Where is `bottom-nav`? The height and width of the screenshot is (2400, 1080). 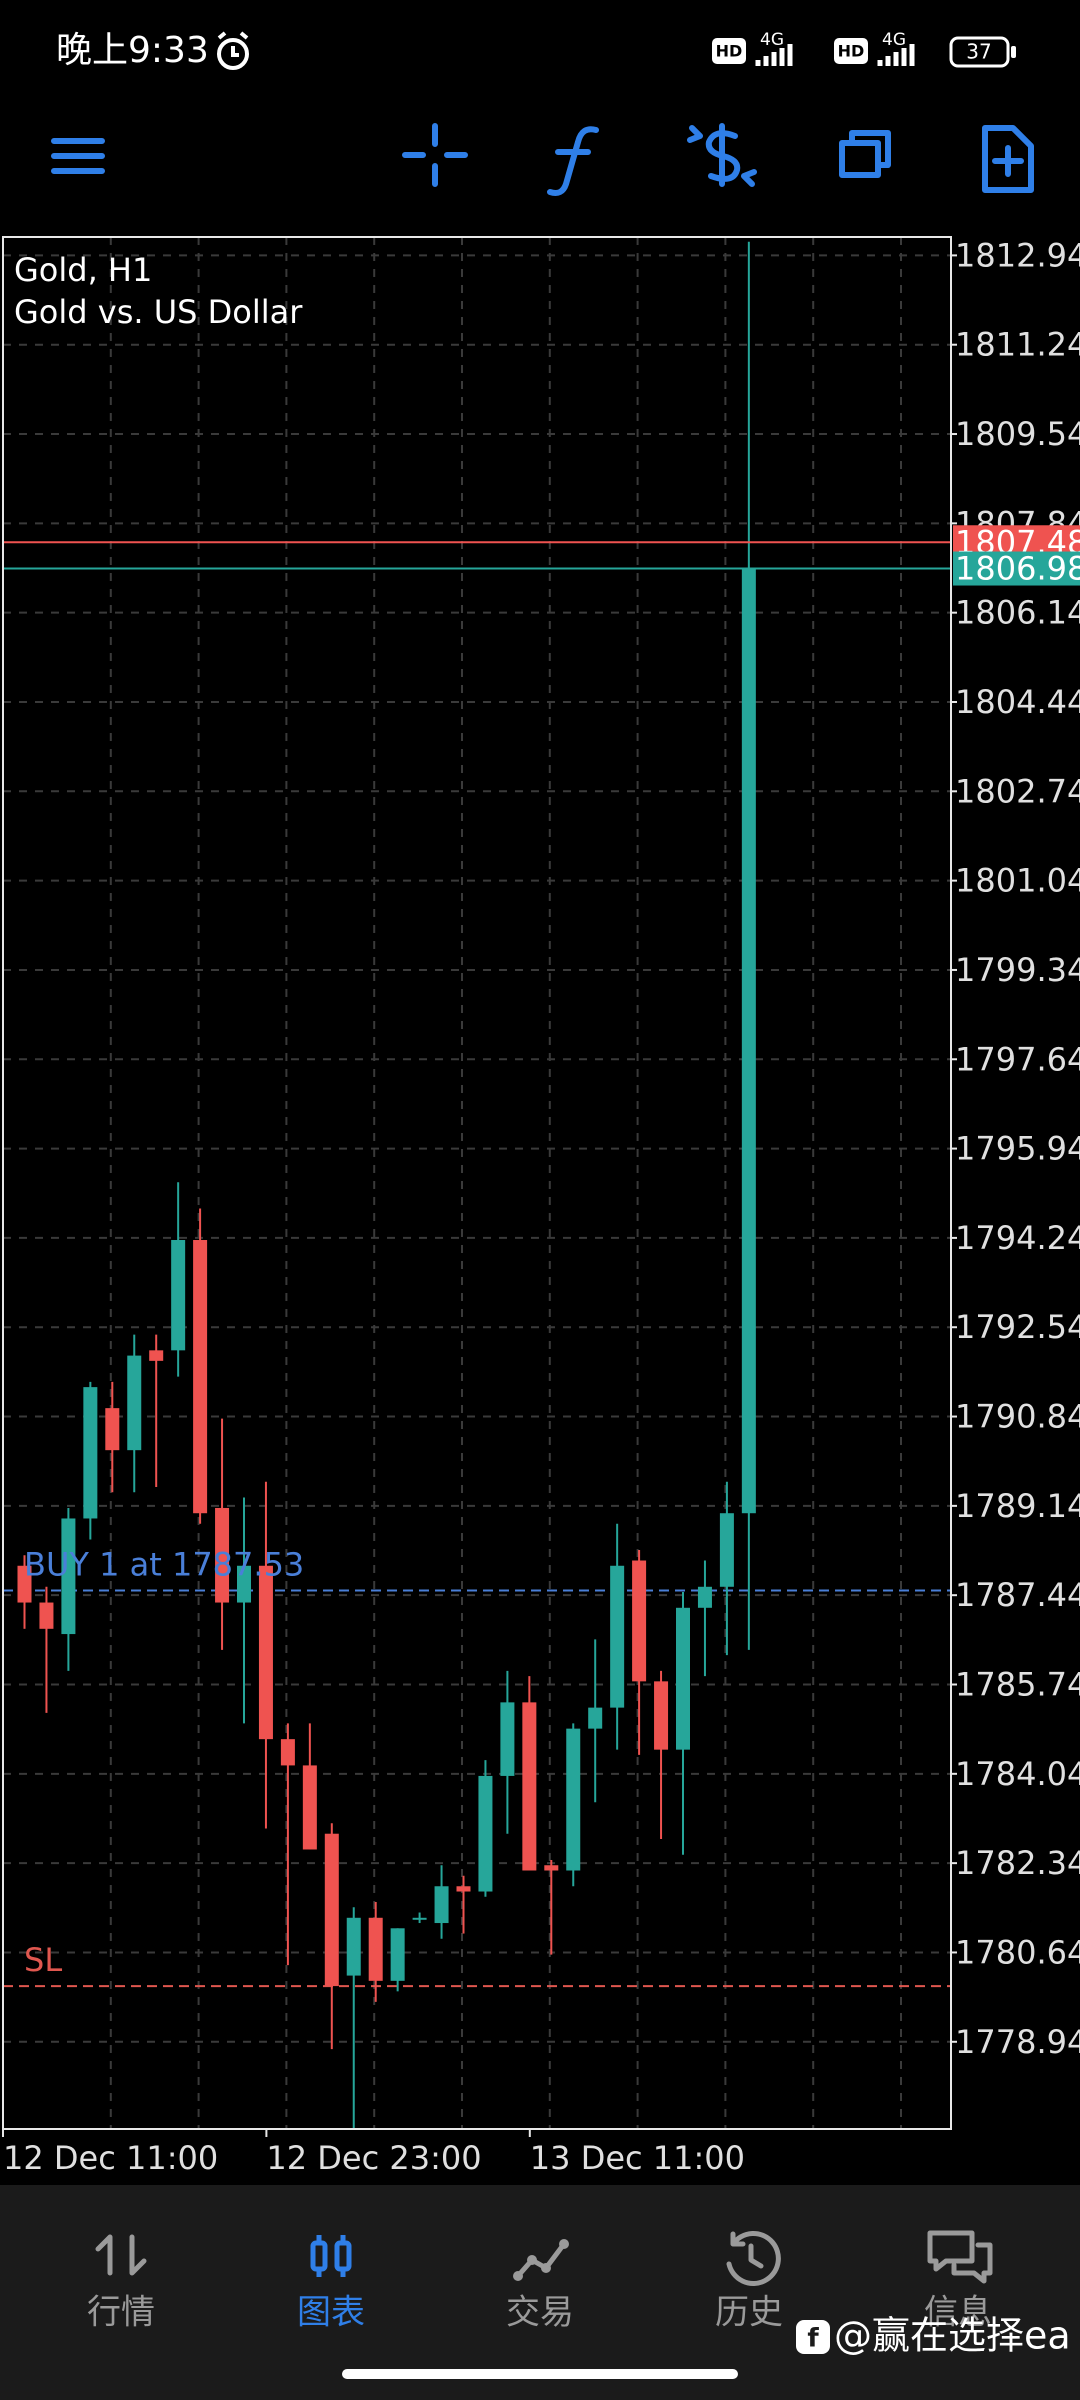
bottom-nav is located at coordinates (540, 2292).